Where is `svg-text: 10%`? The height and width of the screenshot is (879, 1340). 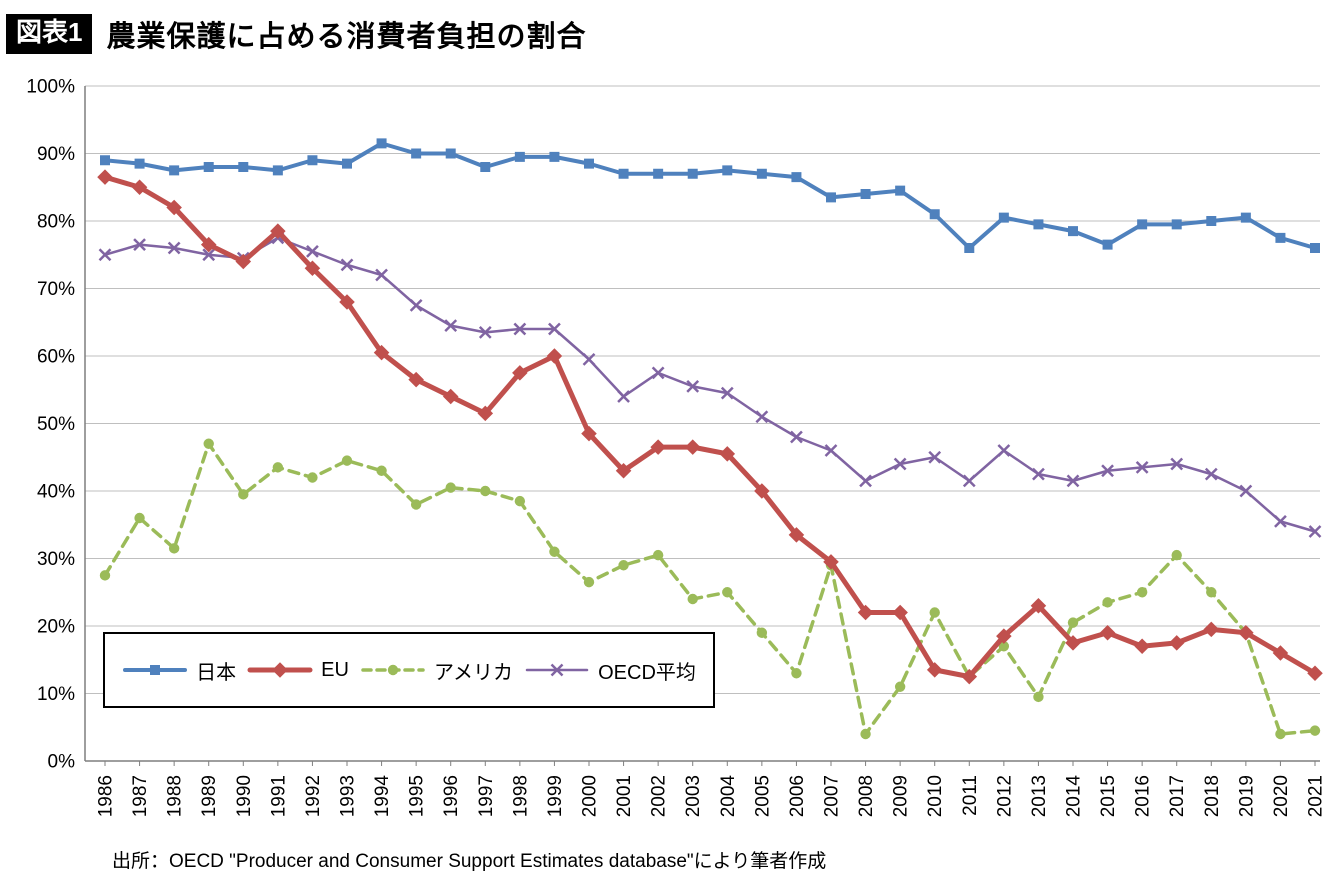 svg-text: 10% is located at coordinates (56, 694).